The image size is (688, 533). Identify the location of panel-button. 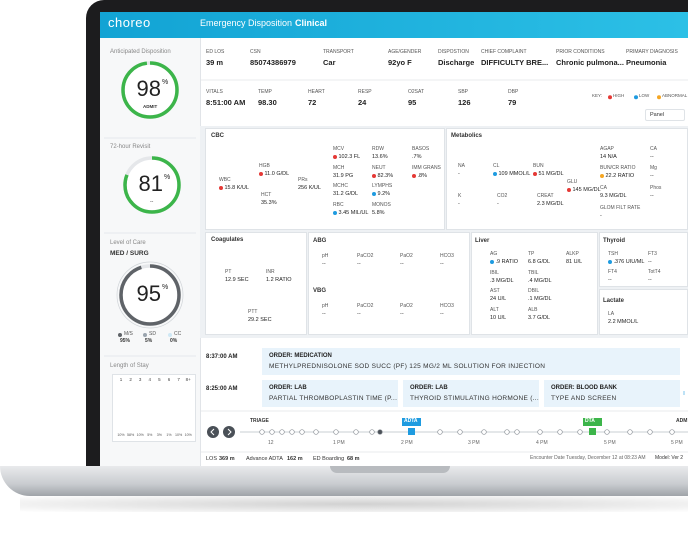
(665, 115).